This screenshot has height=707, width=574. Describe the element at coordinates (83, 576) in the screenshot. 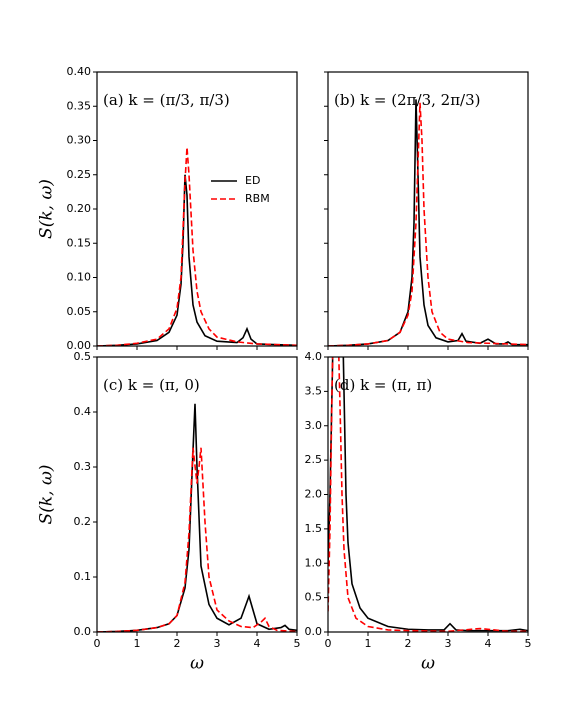

I see `y-tick-label: 0.1` at that location.